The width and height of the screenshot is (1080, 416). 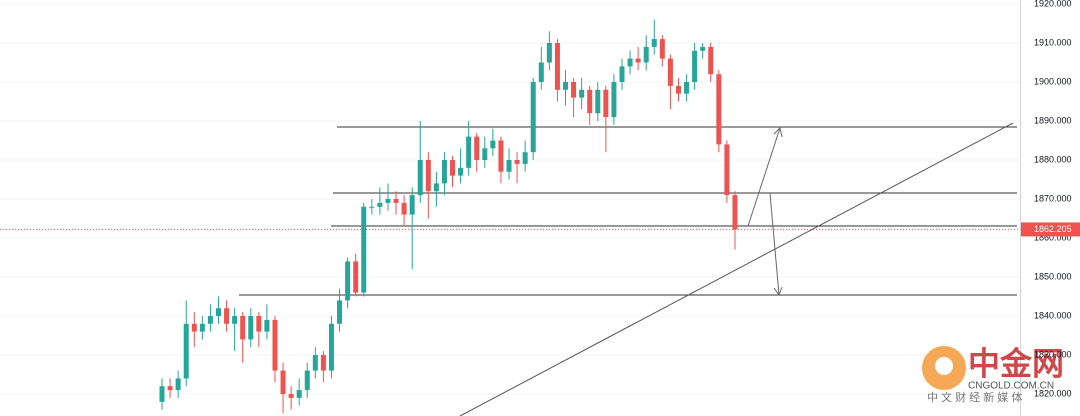 What do you see at coordinates (1053, 229) in the screenshot?
I see `last-price-label: 1862.205` at bounding box center [1053, 229].